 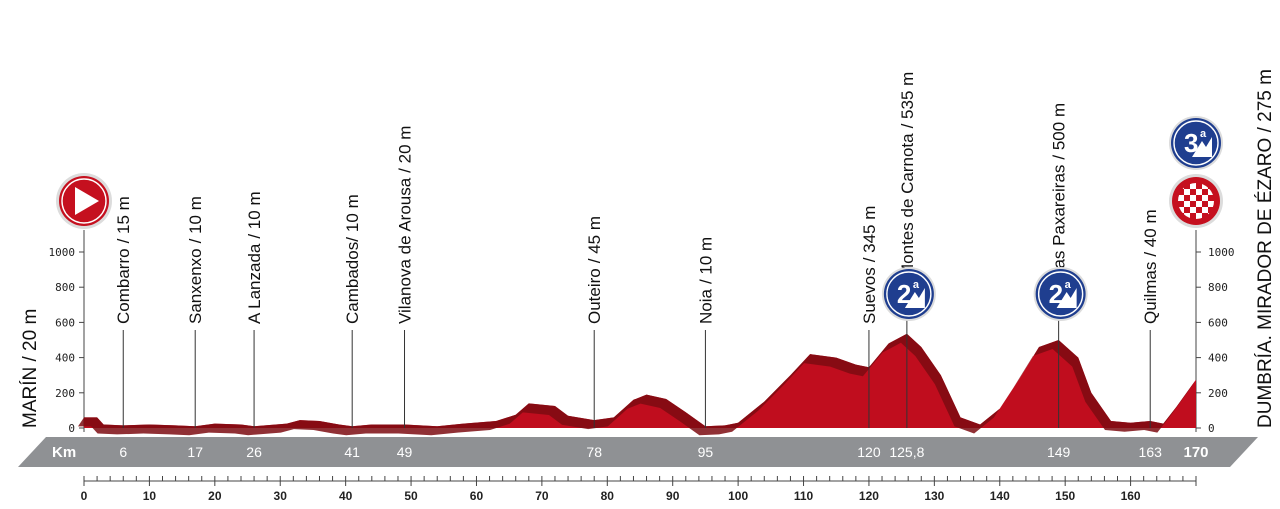 What do you see at coordinates (594, 239) in the screenshot?
I see `place-altitude: / 45 m` at bounding box center [594, 239].